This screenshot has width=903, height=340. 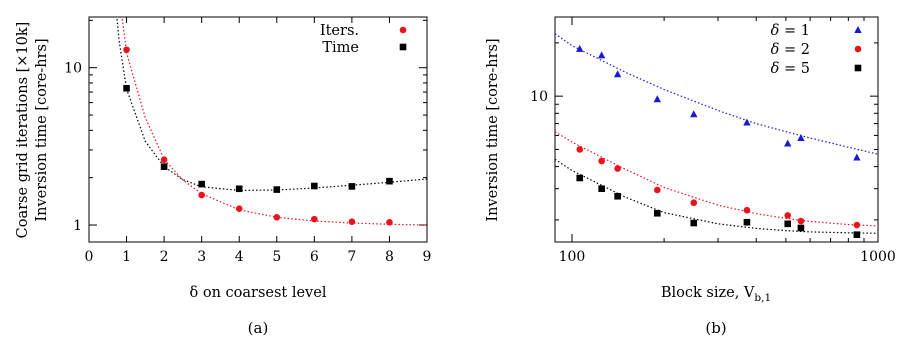 What do you see at coordinates (878, 257) in the screenshot?
I see `chart-b-x-tick-label: 1000` at bounding box center [878, 257].